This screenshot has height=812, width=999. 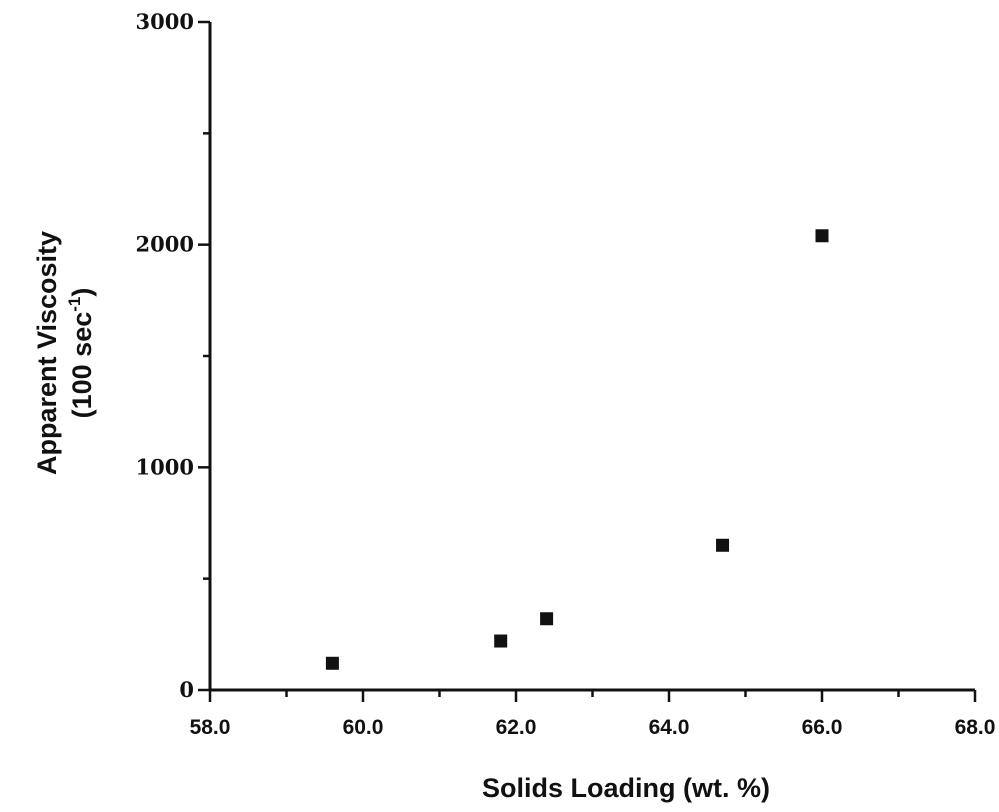 What do you see at coordinates (363, 727) in the screenshot?
I see `x-tick-label: 60.0` at bounding box center [363, 727].